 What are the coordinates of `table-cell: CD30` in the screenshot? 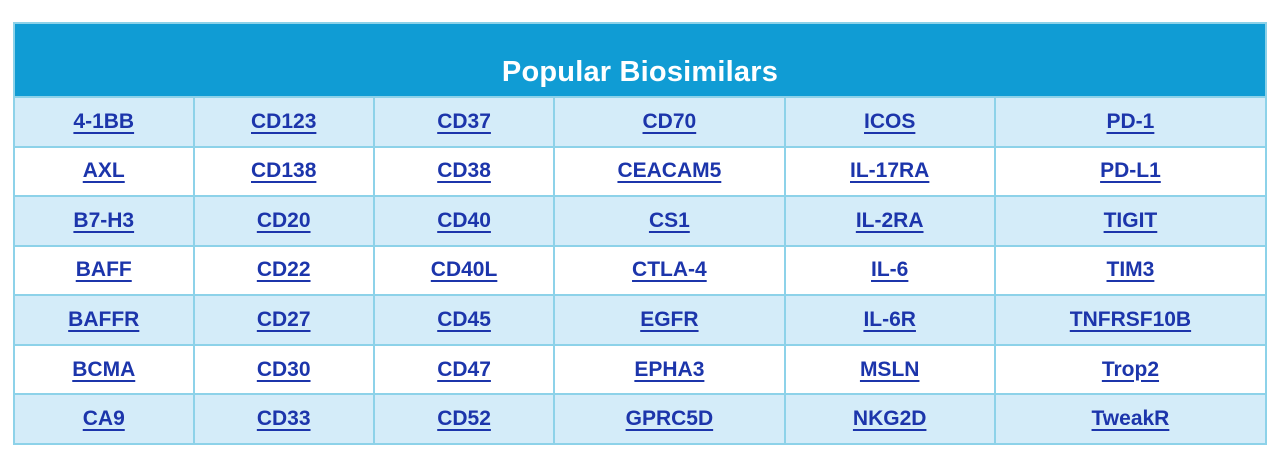 It's located at (284, 368).